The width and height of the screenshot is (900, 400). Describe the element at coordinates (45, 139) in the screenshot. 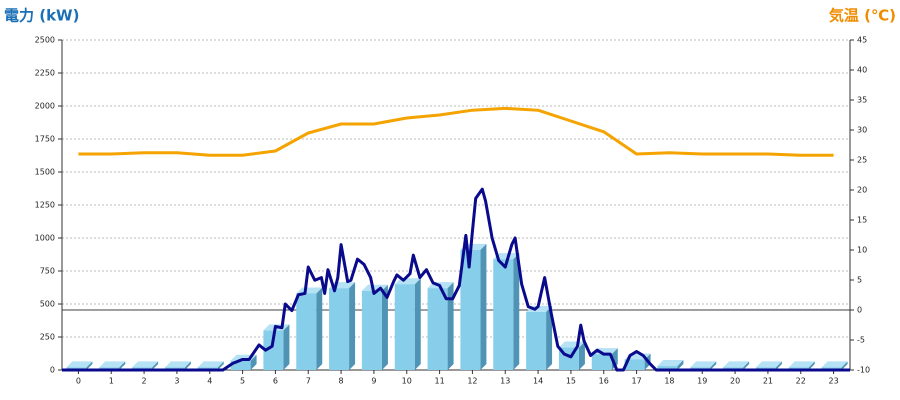

I see `y-tick-label: 1750` at that location.